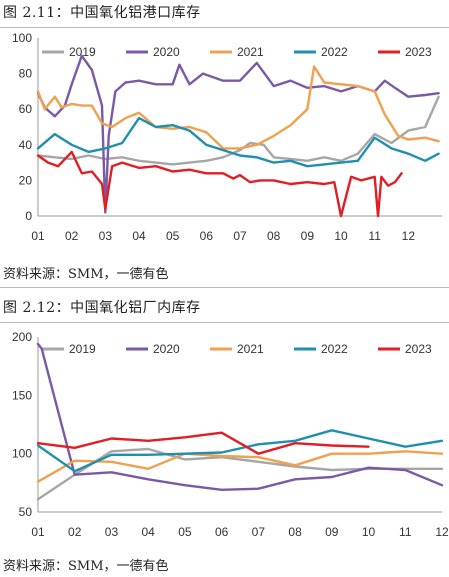 Image resolution: width=449 pixels, height=577 pixels. Describe the element at coordinates (22, 395) in the screenshot. I see `y-tick-label: 150` at that location.